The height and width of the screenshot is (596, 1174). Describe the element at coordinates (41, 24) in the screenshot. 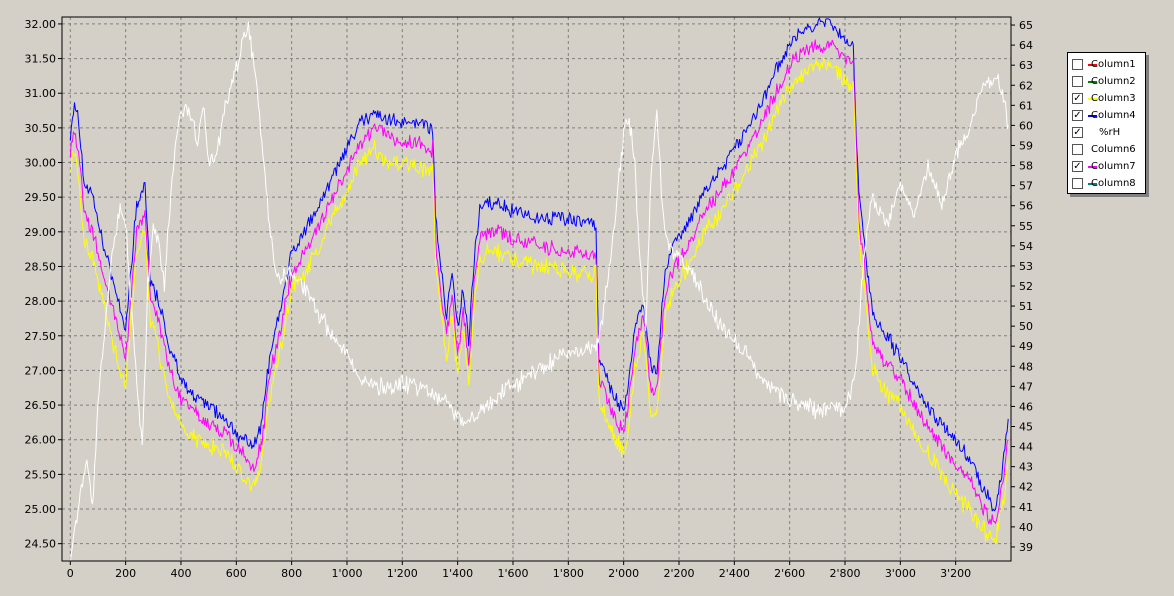

I see `y-left-tick-label: 32.00` at that location.